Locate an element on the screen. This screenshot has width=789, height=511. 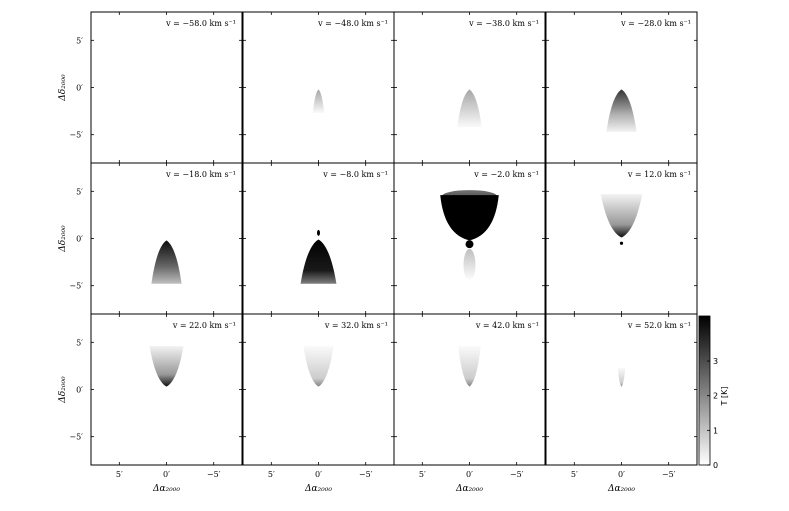
velocity-label: v = −58.0 km s⁻¹ is located at coordinates (200, 23).